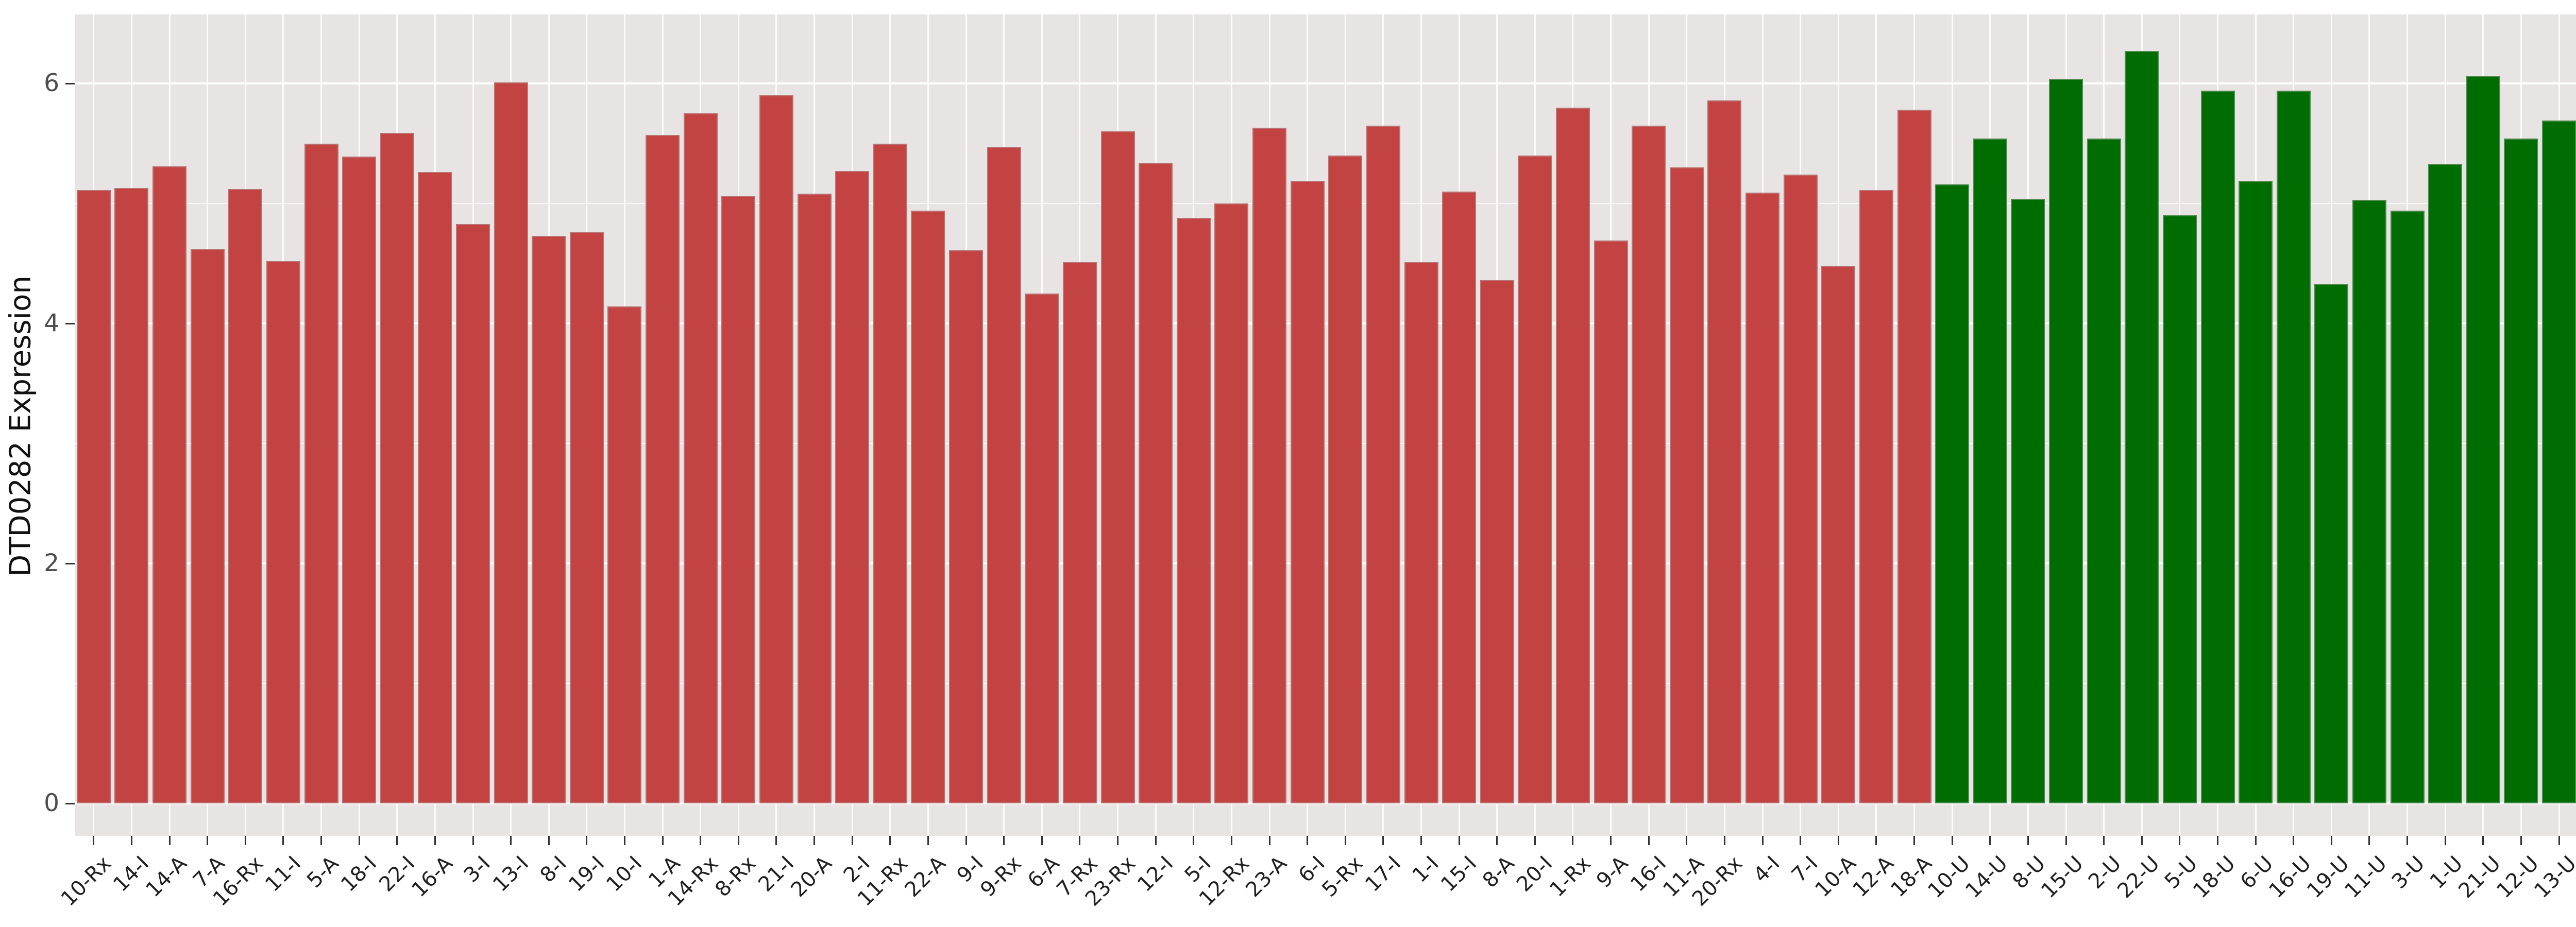 The image size is (2576, 927). I want to click on x-tick-label: 22-A, so click(925, 876).